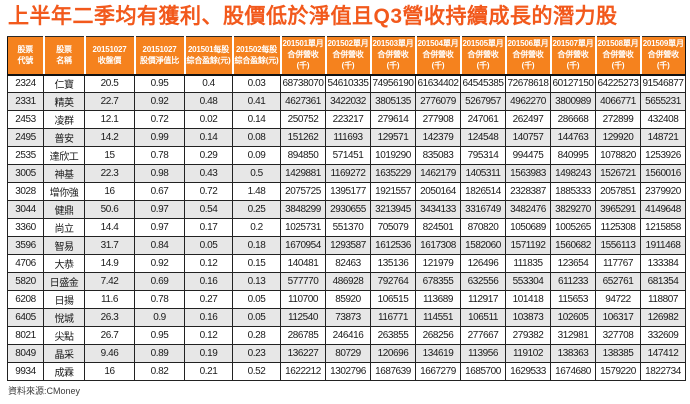 The width and height of the screenshot is (690, 404). What do you see at coordinates (483, 246) in the screenshot?
I see `value-cell: 1582060` at bounding box center [483, 246].